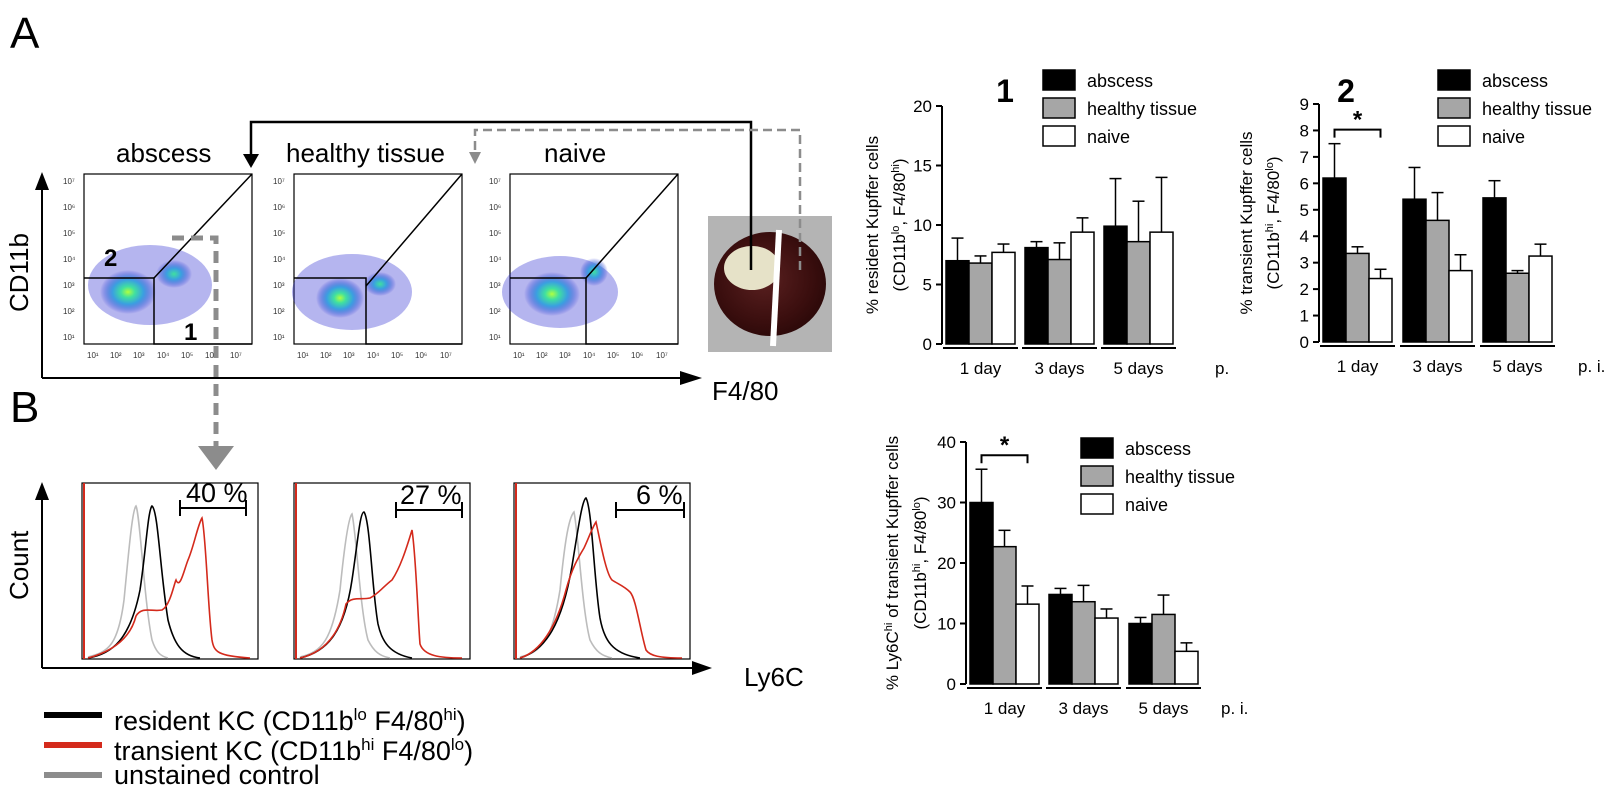 The width and height of the screenshot is (1611, 800). What do you see at coordinates (892, 660) in the screenshot?
I see `y-axis-label-part: % Ly6C` at bounding box center [892, 660].